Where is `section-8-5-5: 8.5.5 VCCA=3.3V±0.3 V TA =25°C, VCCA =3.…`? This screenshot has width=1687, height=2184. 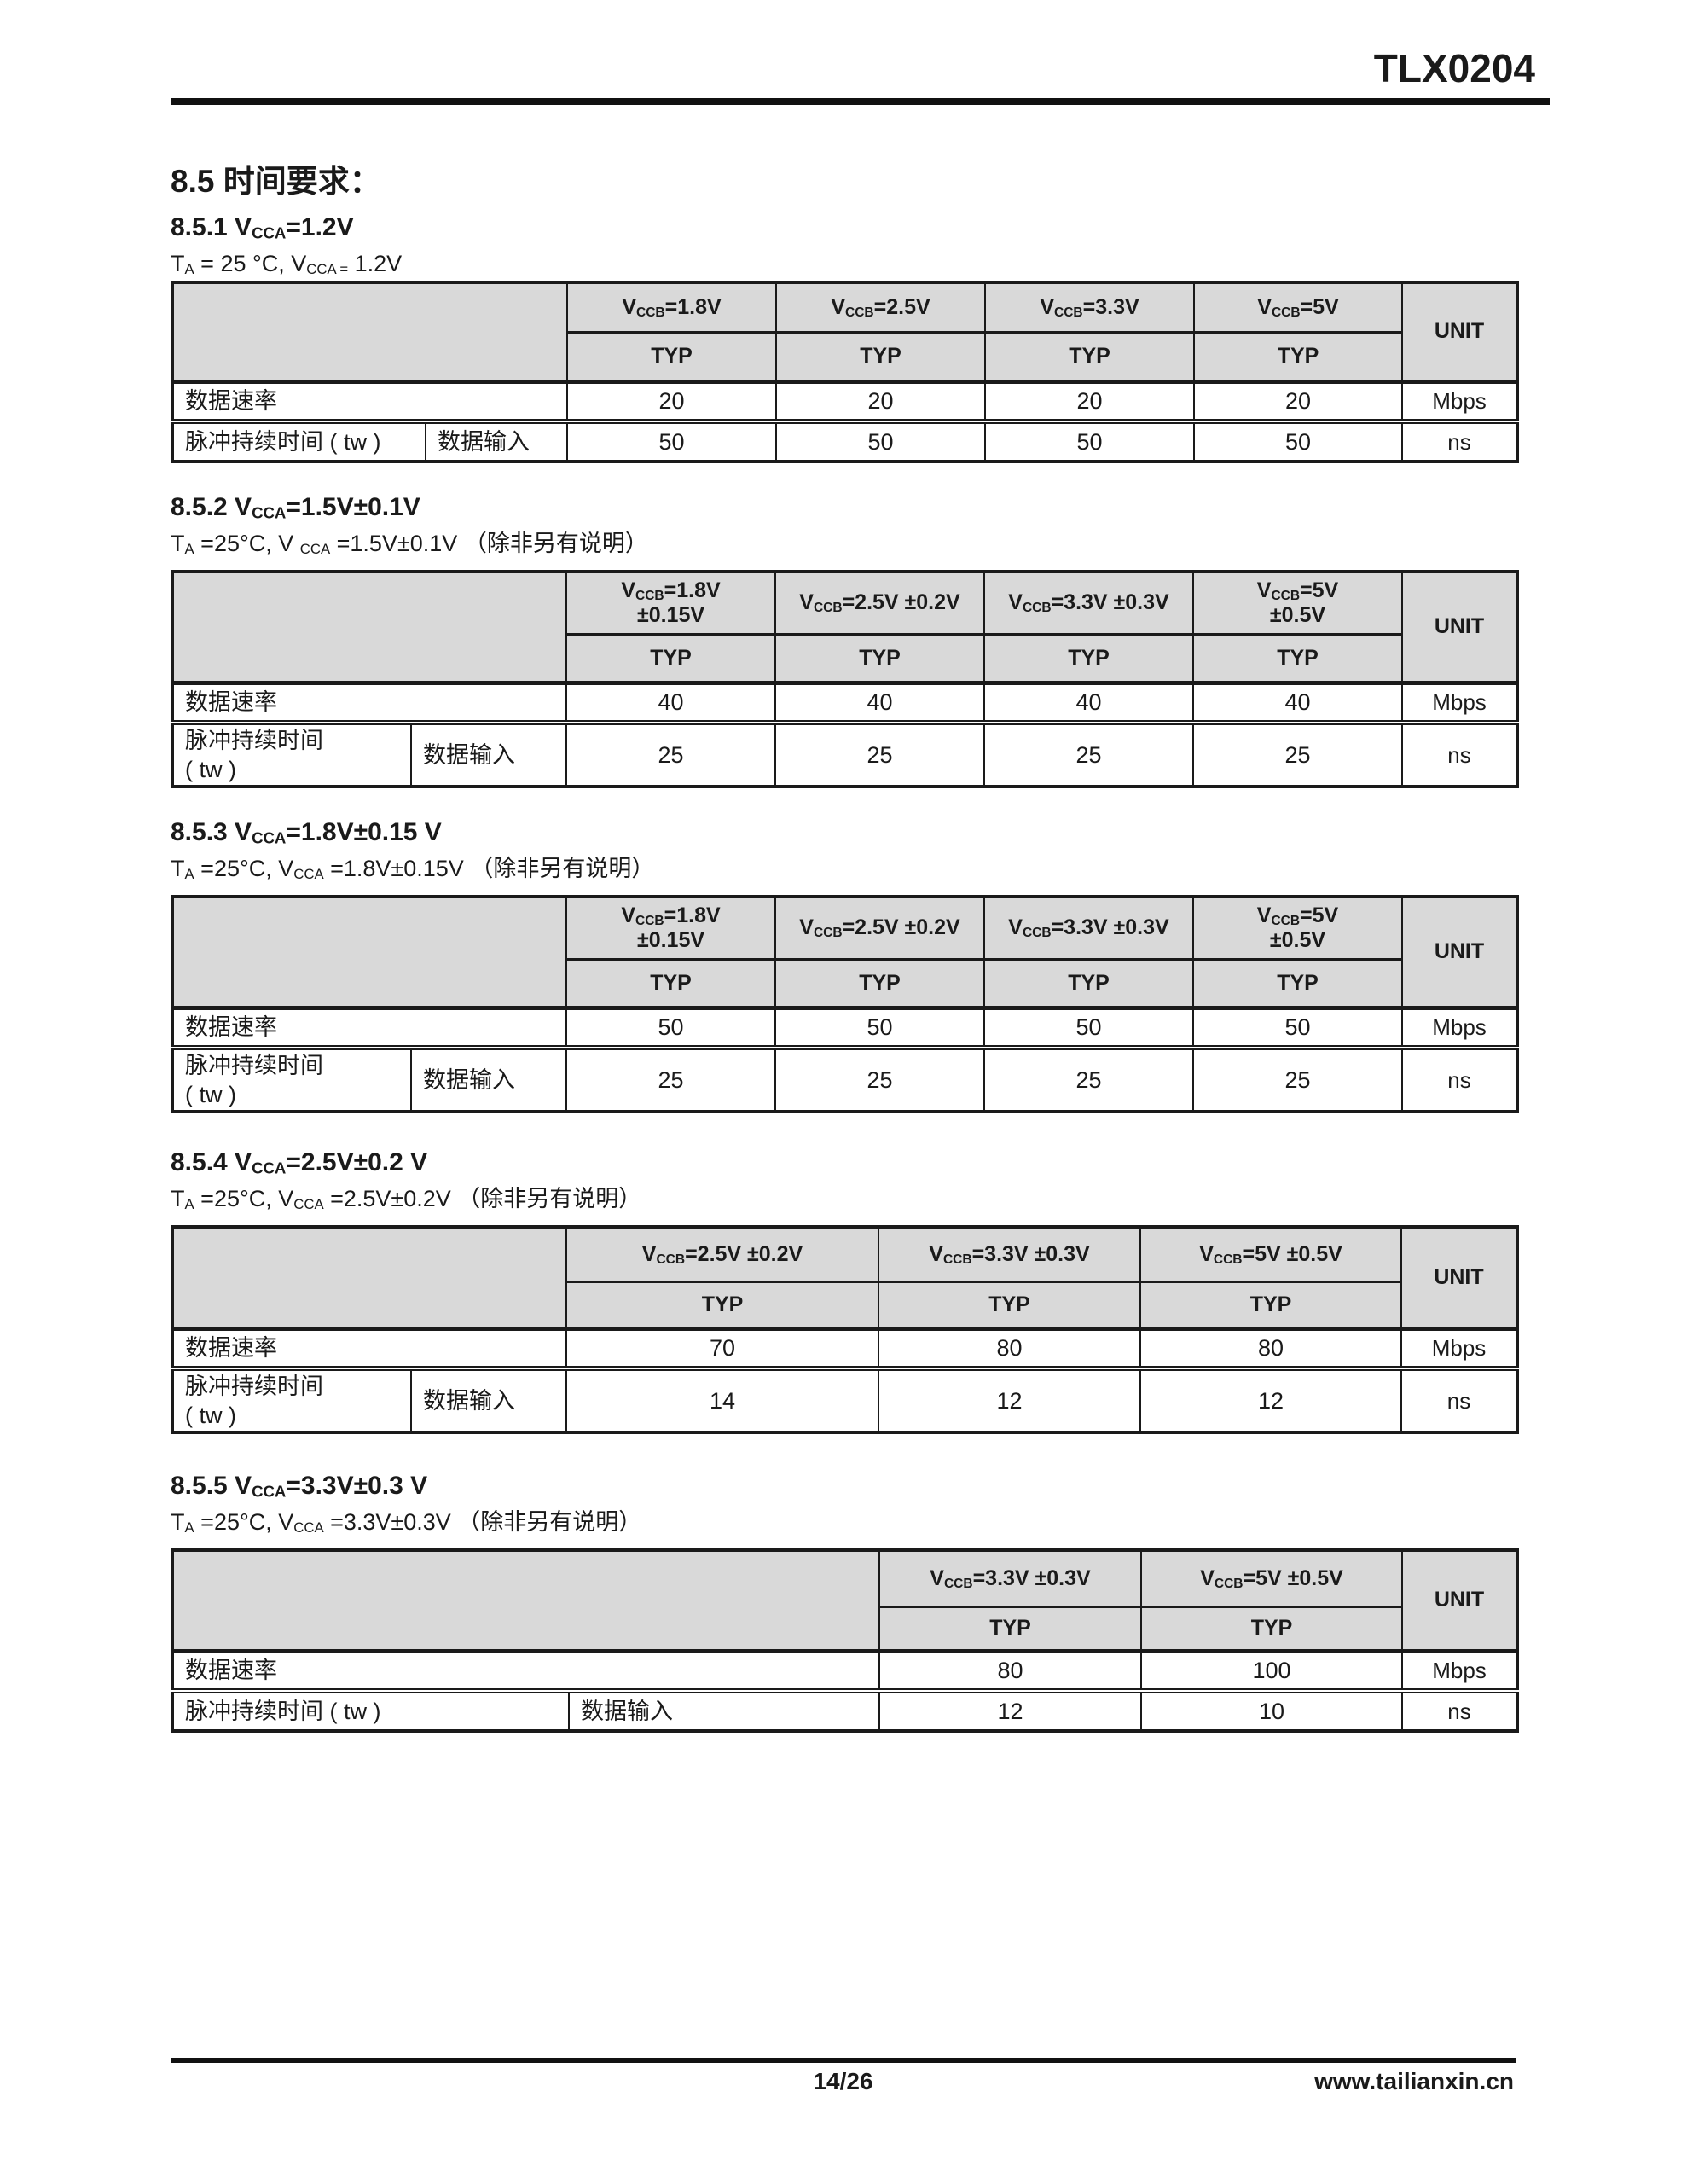 section-8-5-5: 8.5.5 VCCA=3.3V±0.3 V TA =25°C, VCCA =3.… is located at coordinates (860, 1601).